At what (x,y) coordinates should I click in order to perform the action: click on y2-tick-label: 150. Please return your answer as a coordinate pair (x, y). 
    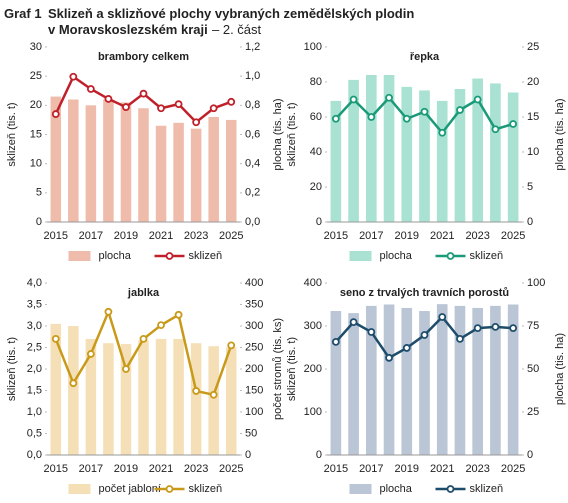
    Looking at the image, I should click on (254, 390).